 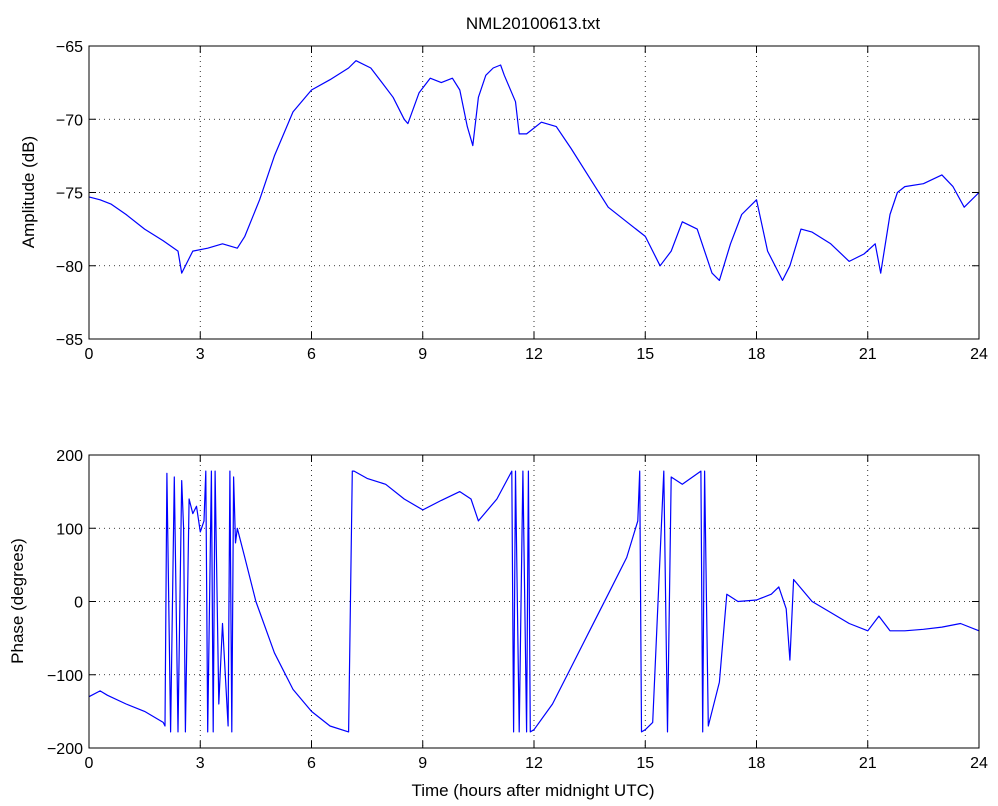 What do you see at coordinates (65, 676) in the screenshot?
I see `phase-ytick-label: −100` at bounding box center [65, 676].